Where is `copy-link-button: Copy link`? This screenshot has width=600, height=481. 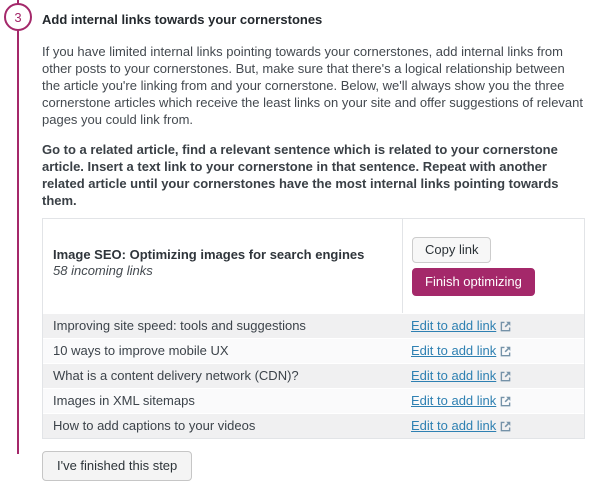 copy-link-button: Copy link is located at coordinates (452, 249).